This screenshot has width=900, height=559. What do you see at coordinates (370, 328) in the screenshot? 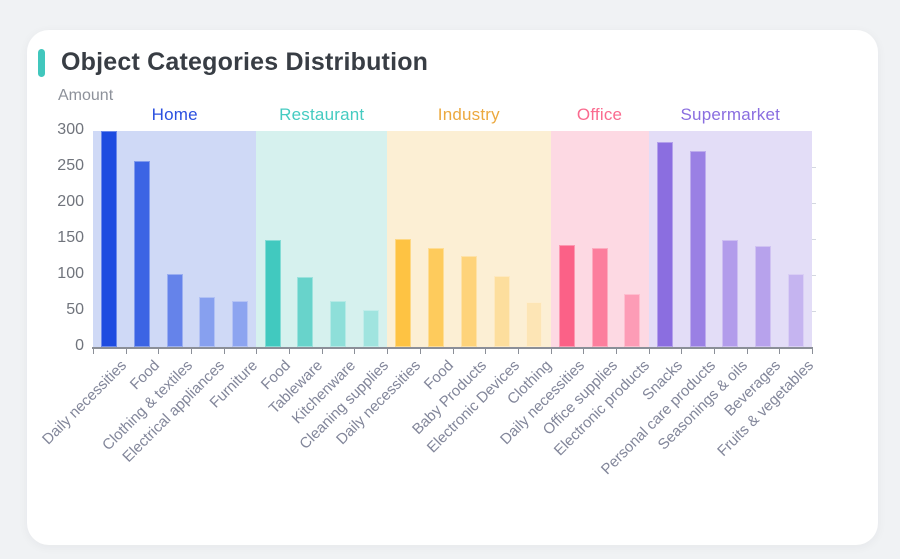
I see `bar-restaurant-cleaning-supplies` at bounding box center [370, 328].